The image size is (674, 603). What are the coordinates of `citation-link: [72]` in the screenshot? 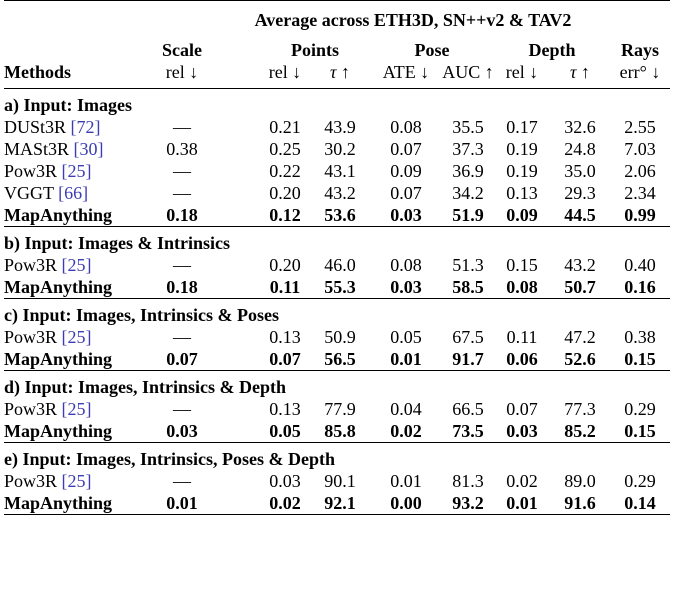 It's located at (85, 127).